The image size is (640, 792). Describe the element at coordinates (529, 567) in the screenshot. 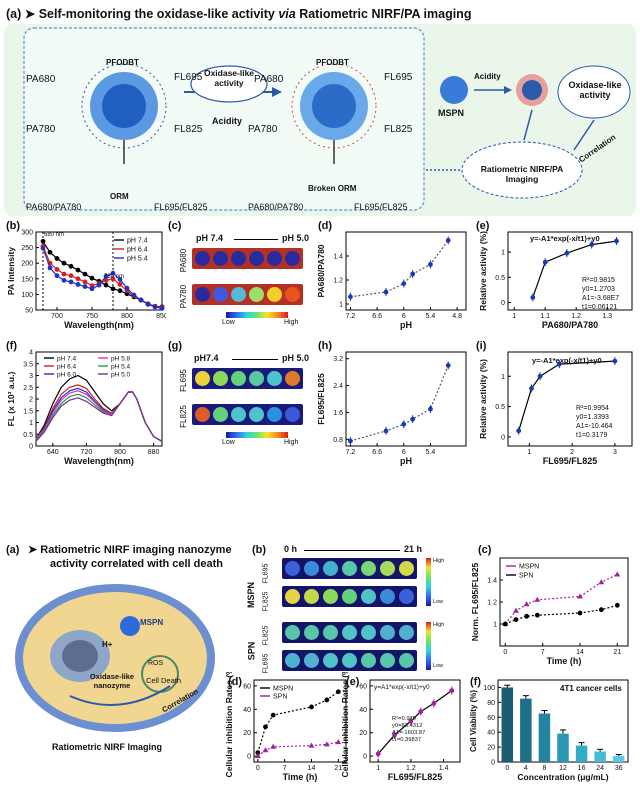

I see `bc-legend-entry: MSPN` at that location.